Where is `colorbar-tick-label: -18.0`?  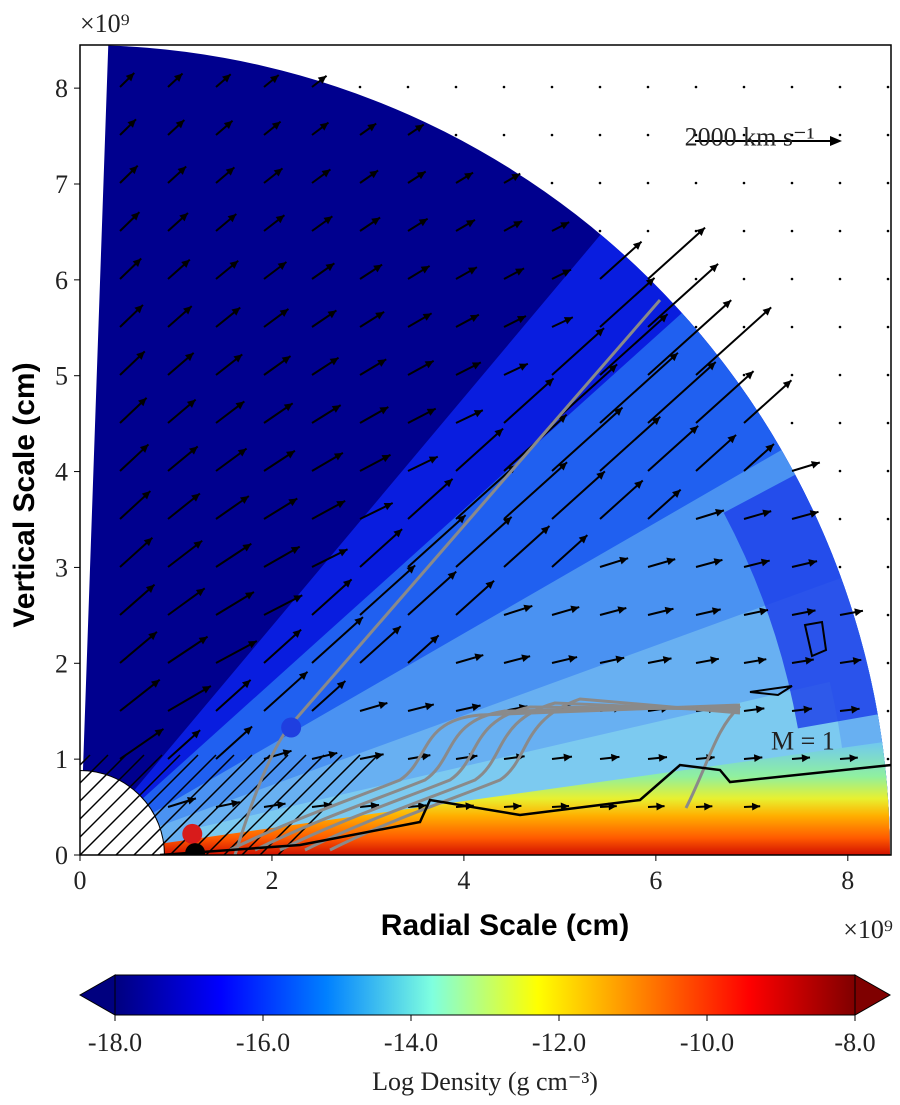
colorbar-tick-label: -18.0 is located at coordinates (115, 1042).